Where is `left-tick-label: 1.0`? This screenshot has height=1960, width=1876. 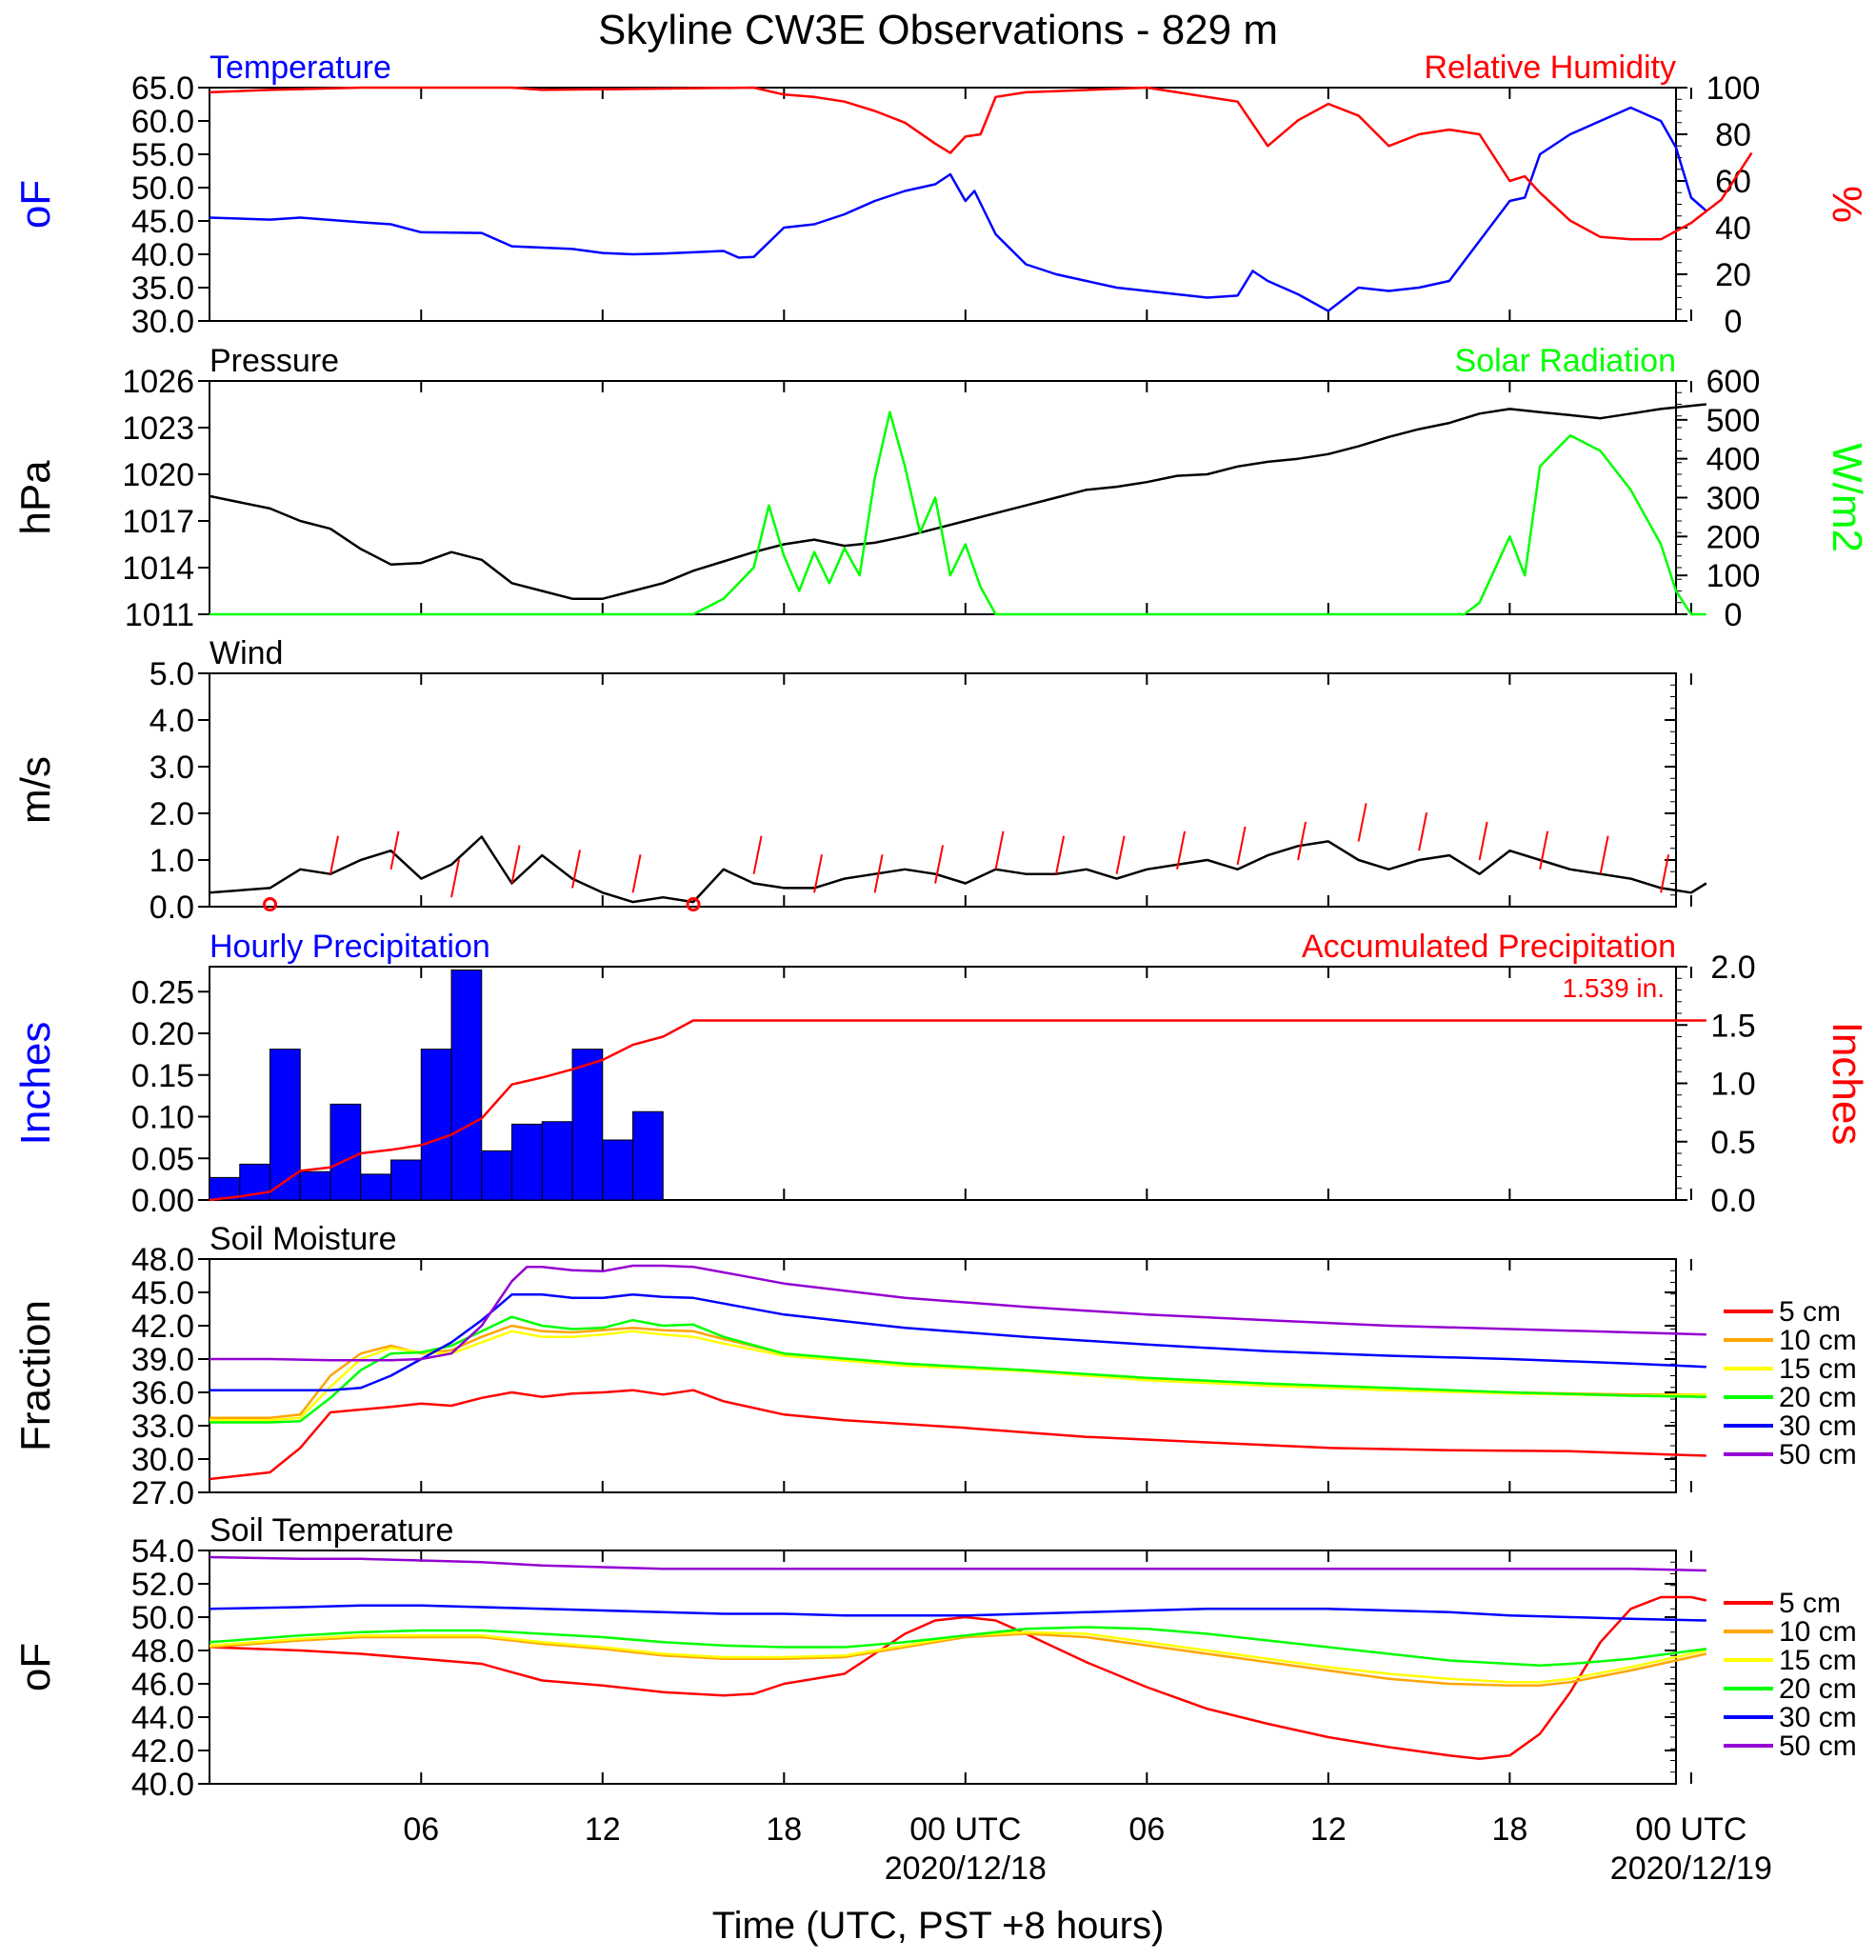
left-tick-label: 1.0 is located at coordinates (172, 861).